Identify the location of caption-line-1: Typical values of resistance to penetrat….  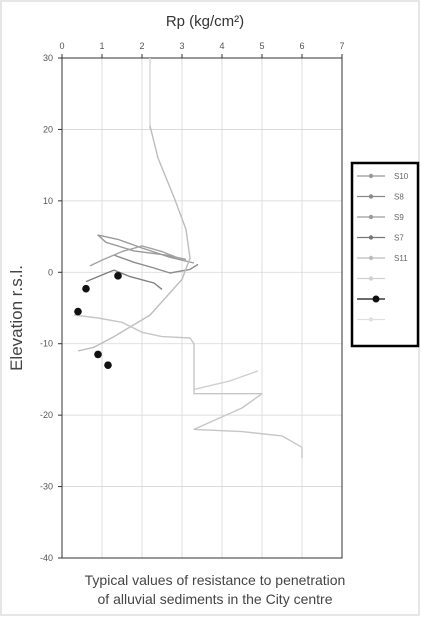
(215, 580).